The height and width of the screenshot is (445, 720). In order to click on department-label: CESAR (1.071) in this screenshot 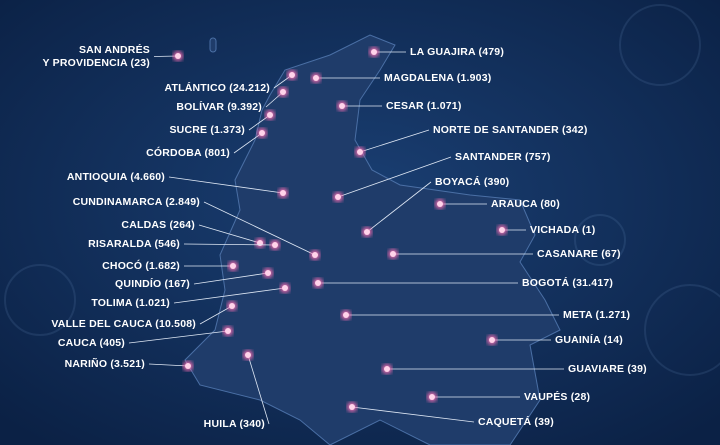, I will do `click(424, 106)`.